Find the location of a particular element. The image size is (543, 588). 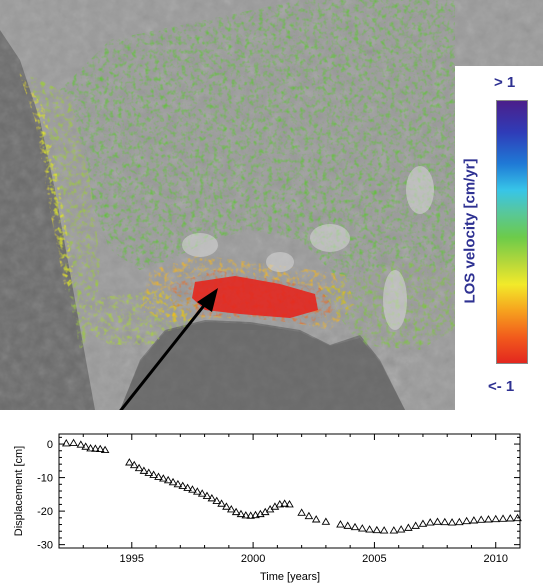

y-axis-label: Displacement [cm] is located at coordinates (19, 491).